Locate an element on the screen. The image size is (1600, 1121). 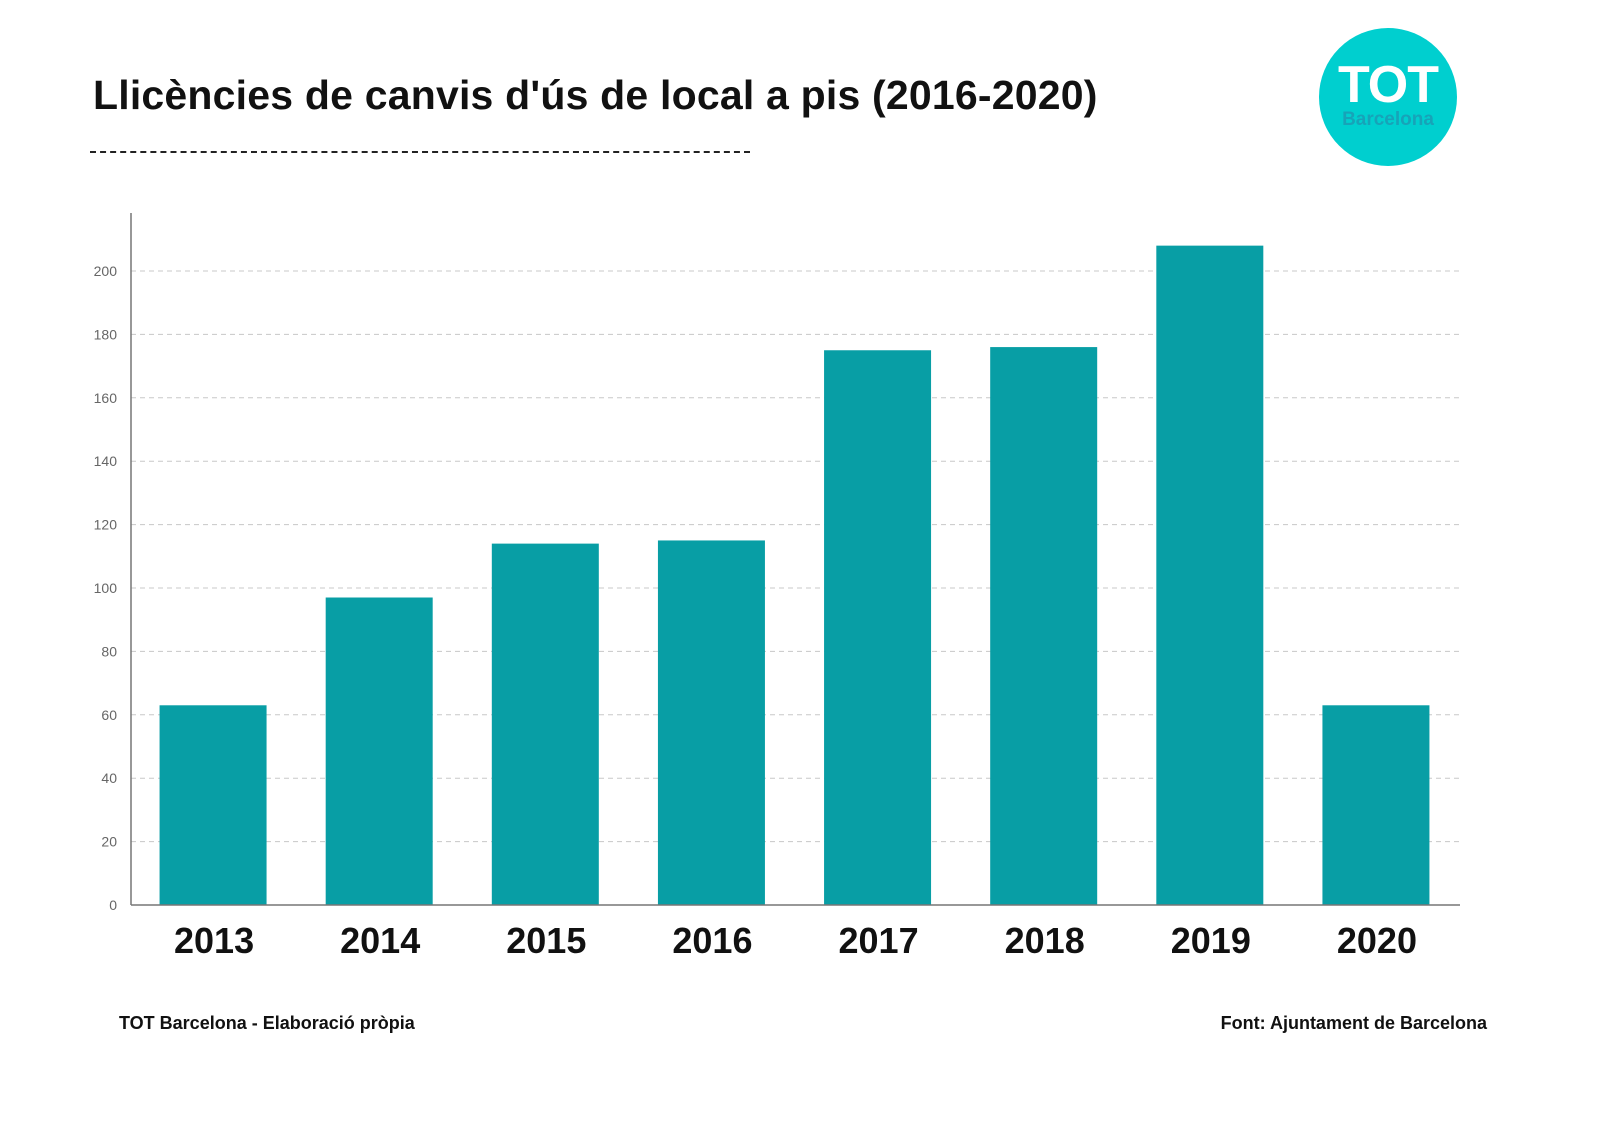
y-tick-label: 200 is located at coordinates (106, 271).